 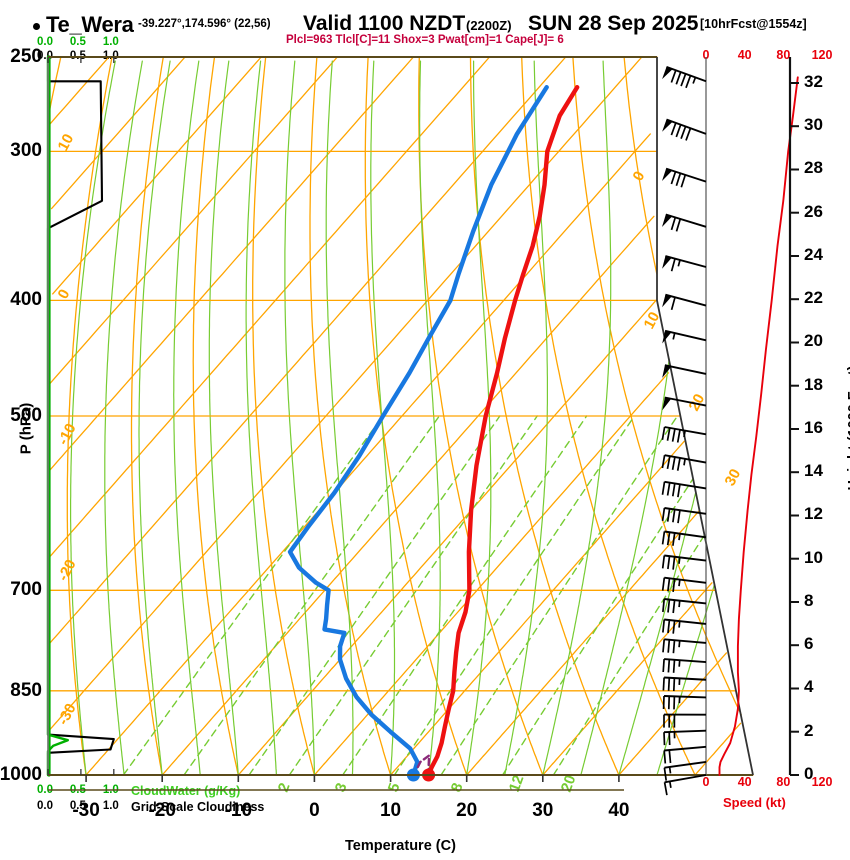 What do you see at coordinates (706, 782) in the screenshot?
I see `speed-tick-bottom-0: 0` at bounding box center [706, 782].